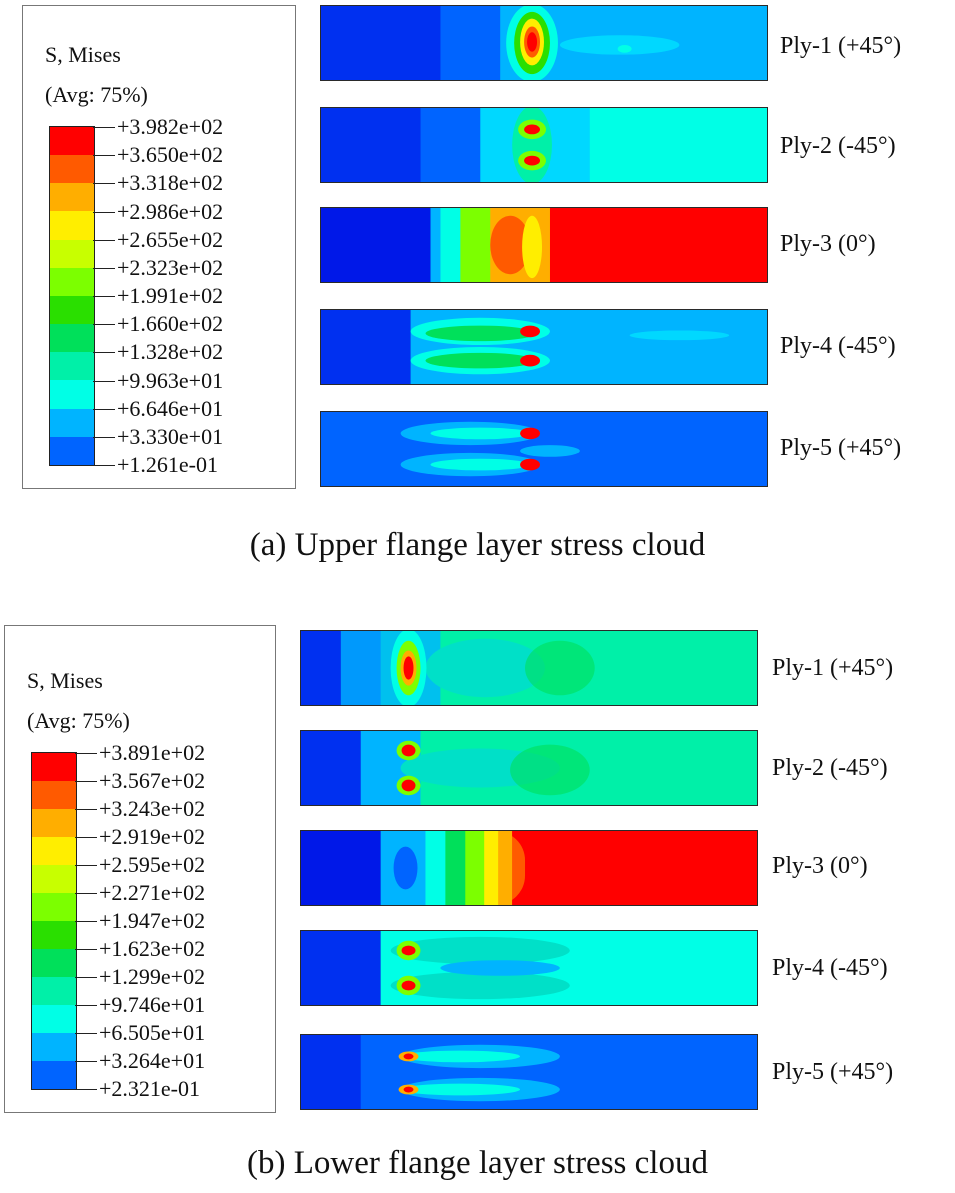 The image size is (955, 1193). I want to click on legend-value: +3.891e+02, so click(152, 752).